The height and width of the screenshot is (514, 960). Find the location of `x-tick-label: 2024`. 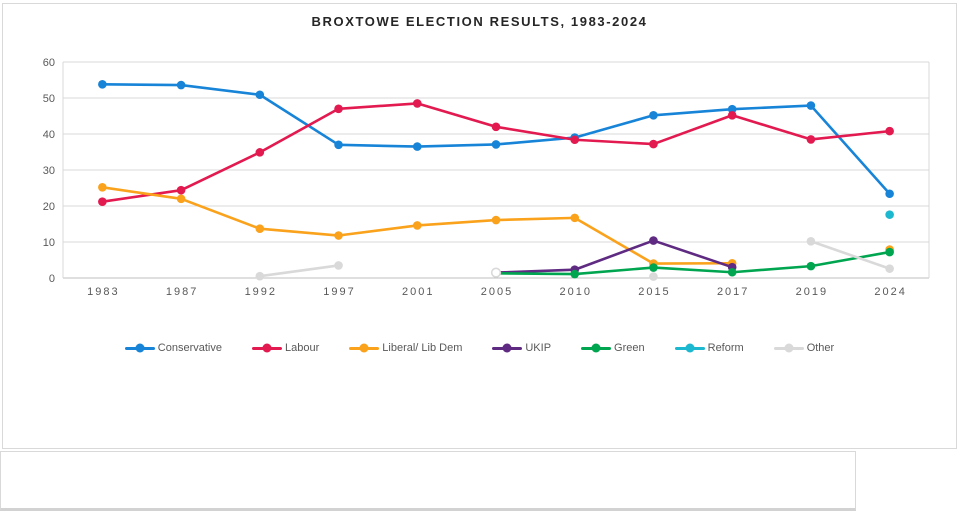

x-tick-label: 2024 is located at coordinates (890, 292).